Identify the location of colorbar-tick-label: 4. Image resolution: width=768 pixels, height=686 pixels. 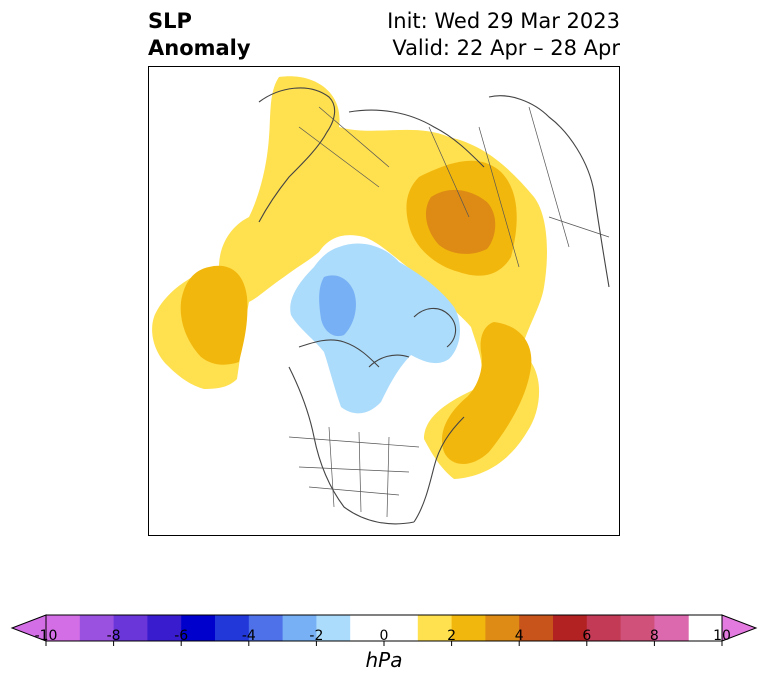
(519, 636).